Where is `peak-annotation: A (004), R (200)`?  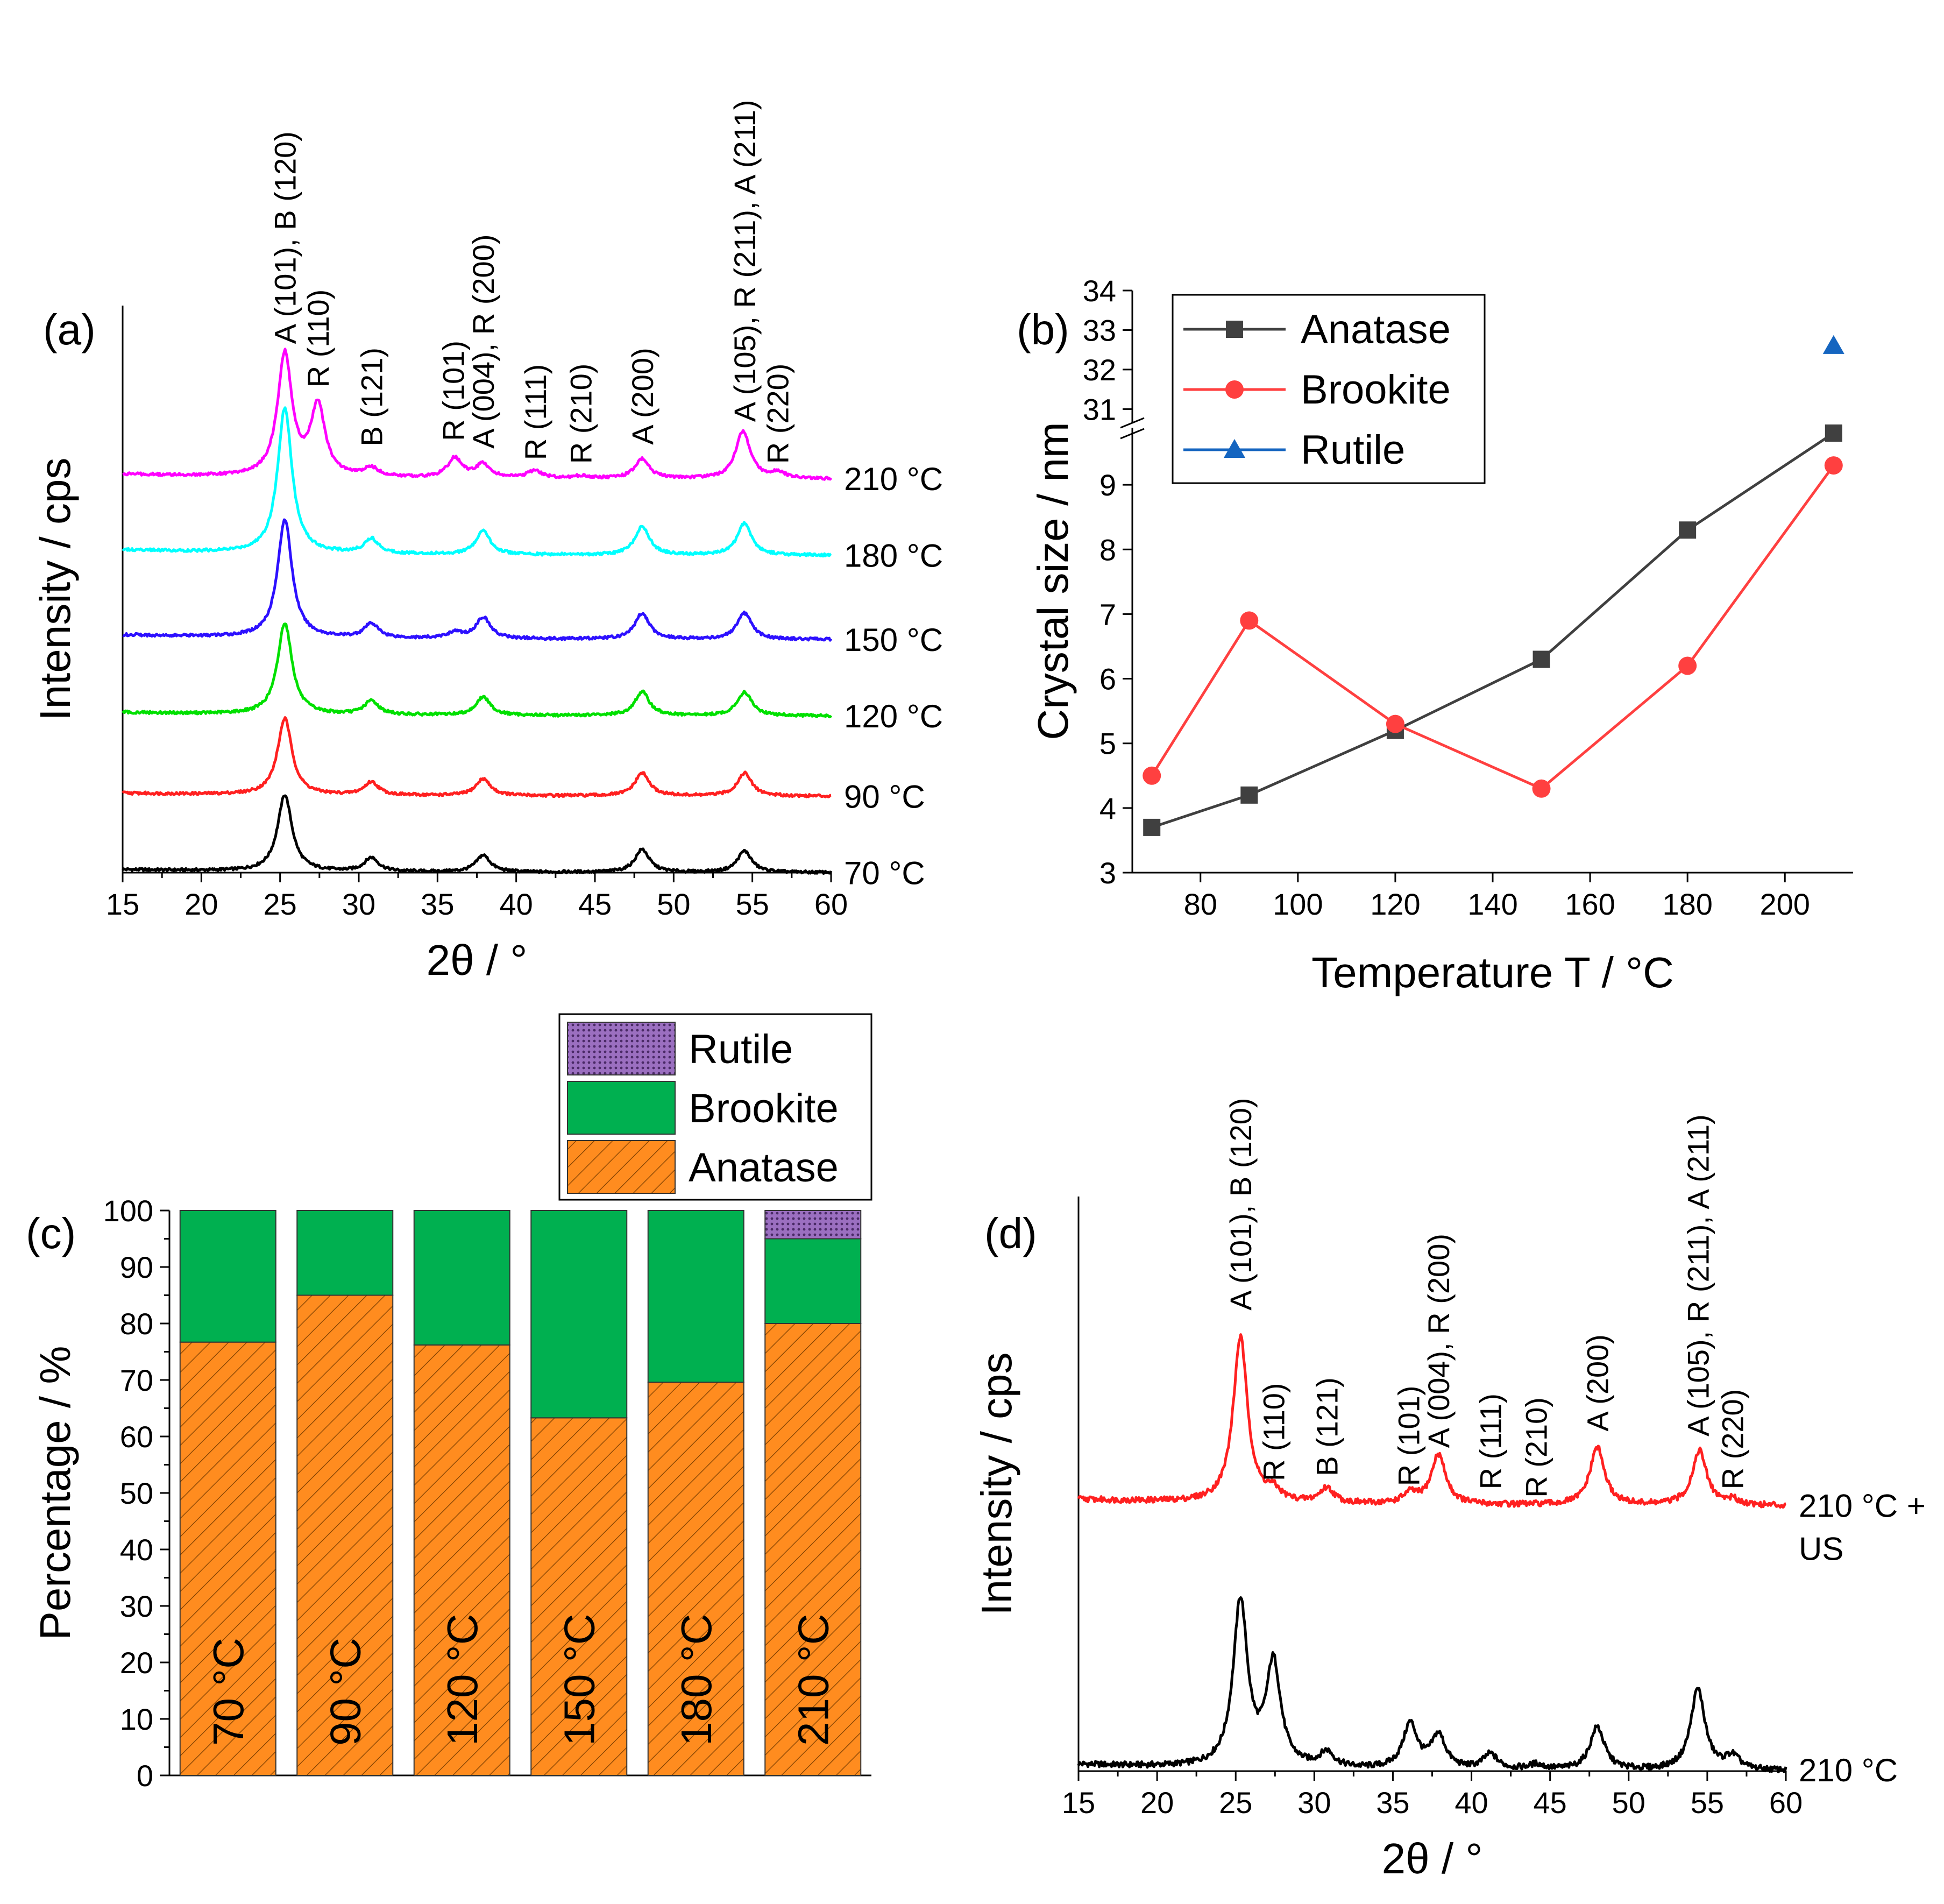 peak-annotation: A (004), R (200) is located at coordinates (1439, 1341).